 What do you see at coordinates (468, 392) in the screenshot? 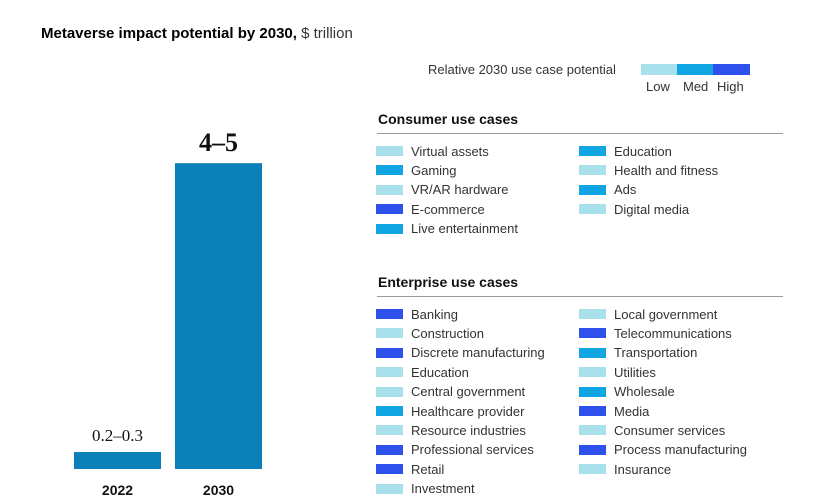
I see `use-case-label: Central government` at bounding box center [468, 392].